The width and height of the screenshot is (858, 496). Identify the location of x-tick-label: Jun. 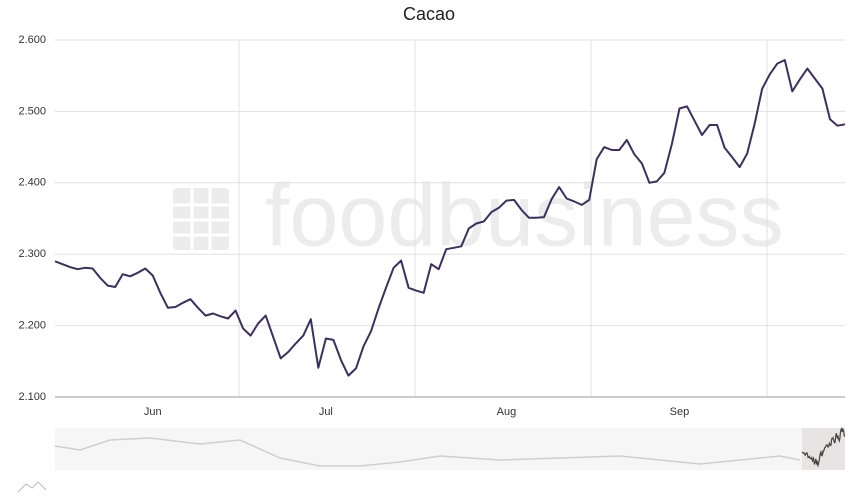
(153, 412).